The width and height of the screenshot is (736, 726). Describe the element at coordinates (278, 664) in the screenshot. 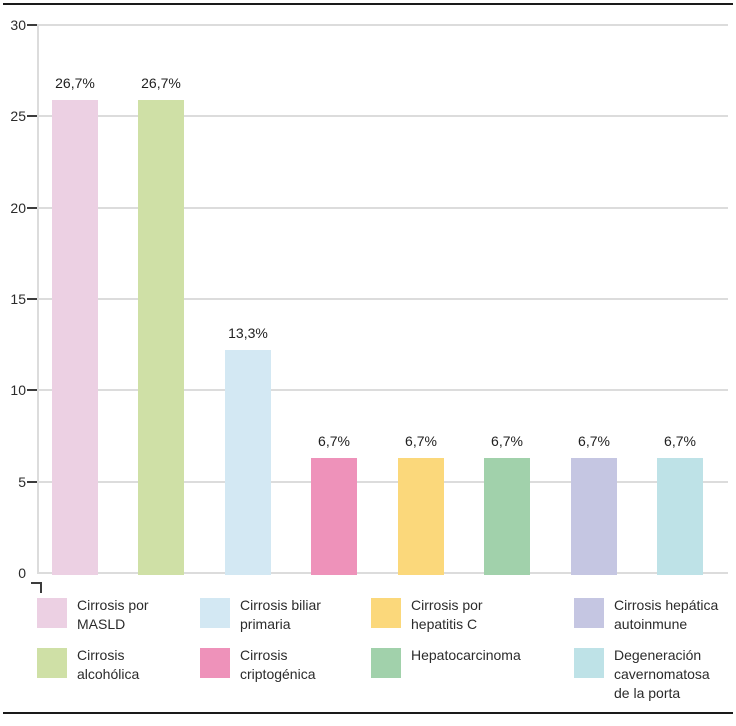

I see `legend-label: Cirrosis criptogénica` at that location.